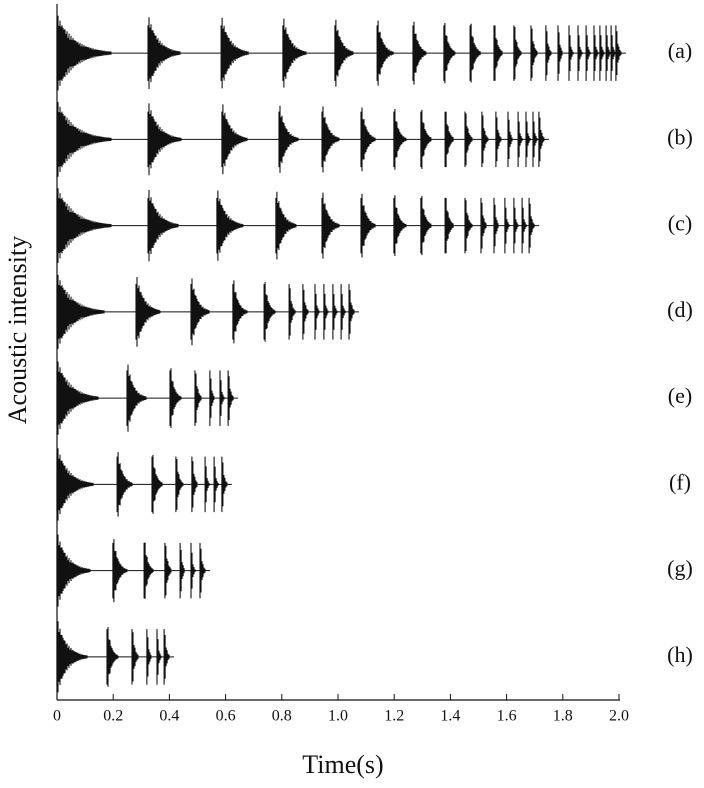 This screenshot has width=704, height=788. Describe the element at coordinates (342, 764) in the screenshot. I see `x-axis-label: Time(s)` at that location.